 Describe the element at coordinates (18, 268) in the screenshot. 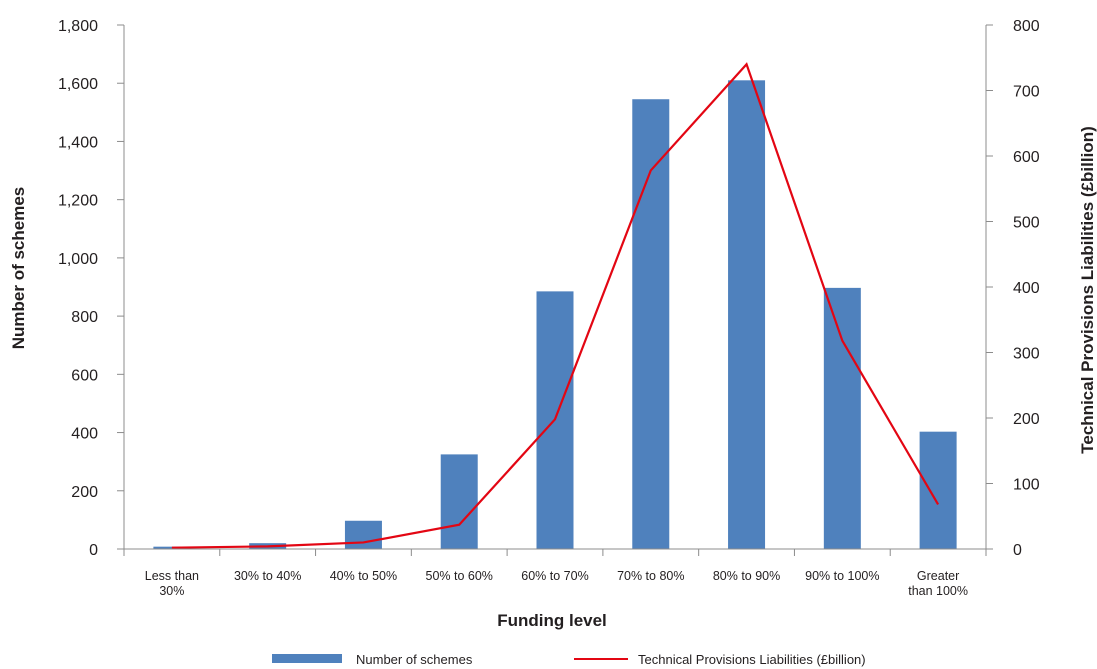

I see `y-axis-title: Number of schemes` at that location.